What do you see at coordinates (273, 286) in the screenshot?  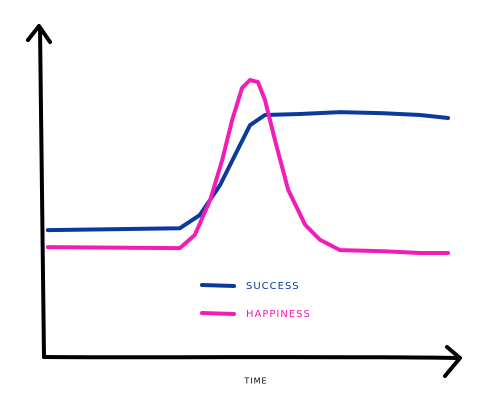 I see `legend-label: SUCCESS` at bounding box center [273, 286].